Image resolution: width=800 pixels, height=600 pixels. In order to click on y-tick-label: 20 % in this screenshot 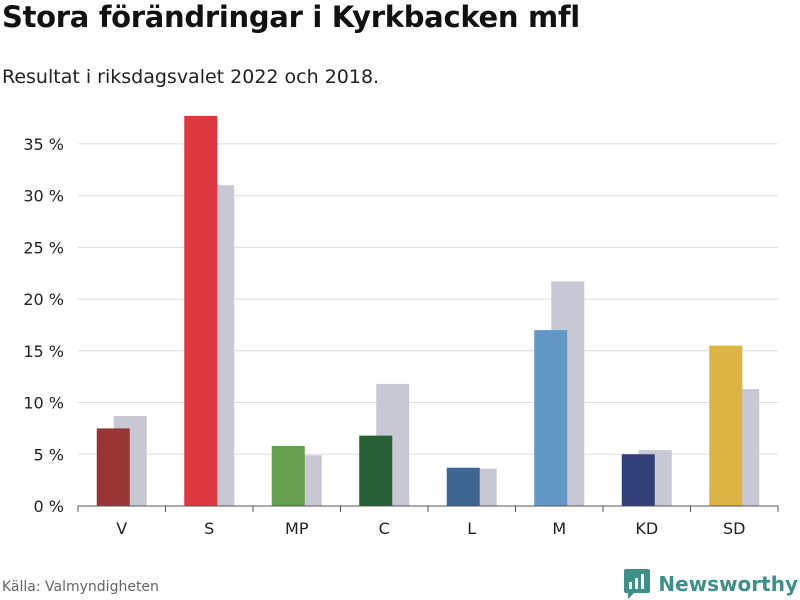, I will do `click(43, 299)`.